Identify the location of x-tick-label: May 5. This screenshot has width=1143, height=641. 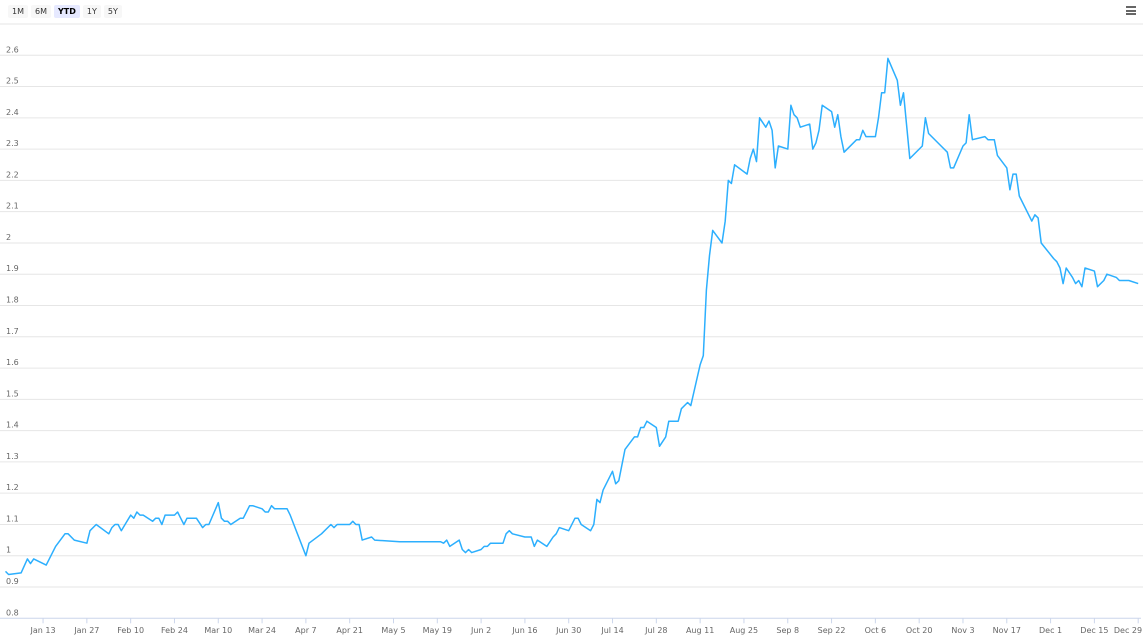
(393, 630).